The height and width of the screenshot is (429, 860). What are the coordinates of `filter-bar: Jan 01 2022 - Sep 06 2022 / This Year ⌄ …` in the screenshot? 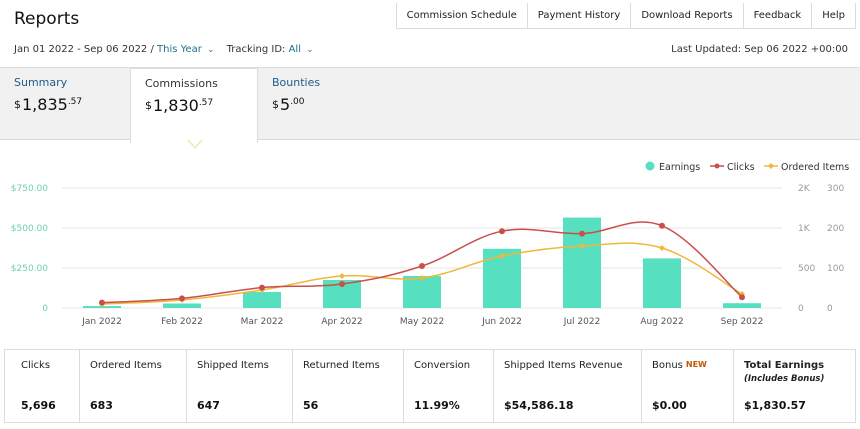 It's located at (164, 49).